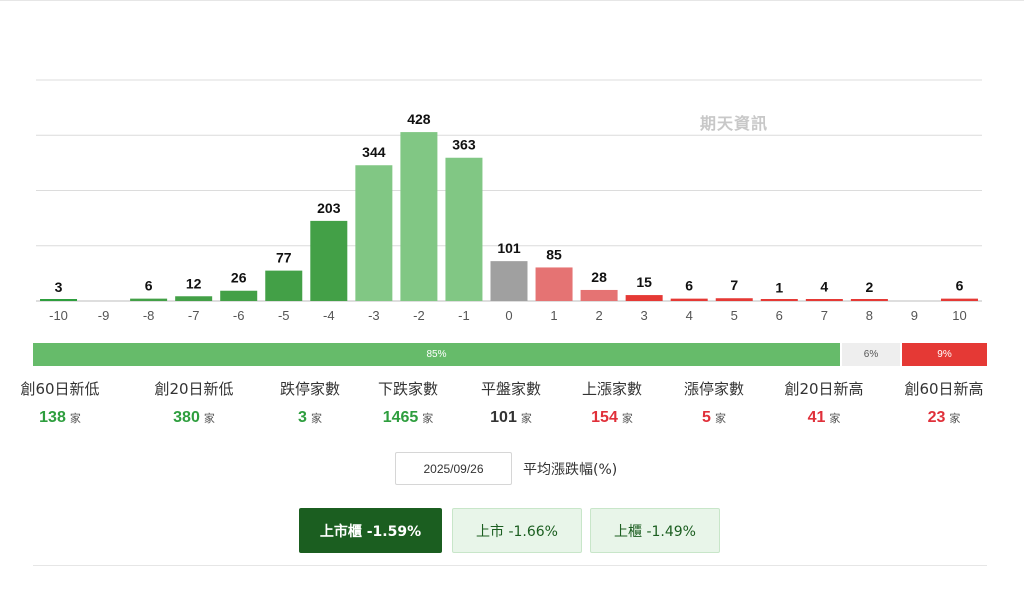  Describe the element at coordinates (713, 389) in the screenshot. I see `stat-label: 漲停家數` at that location.